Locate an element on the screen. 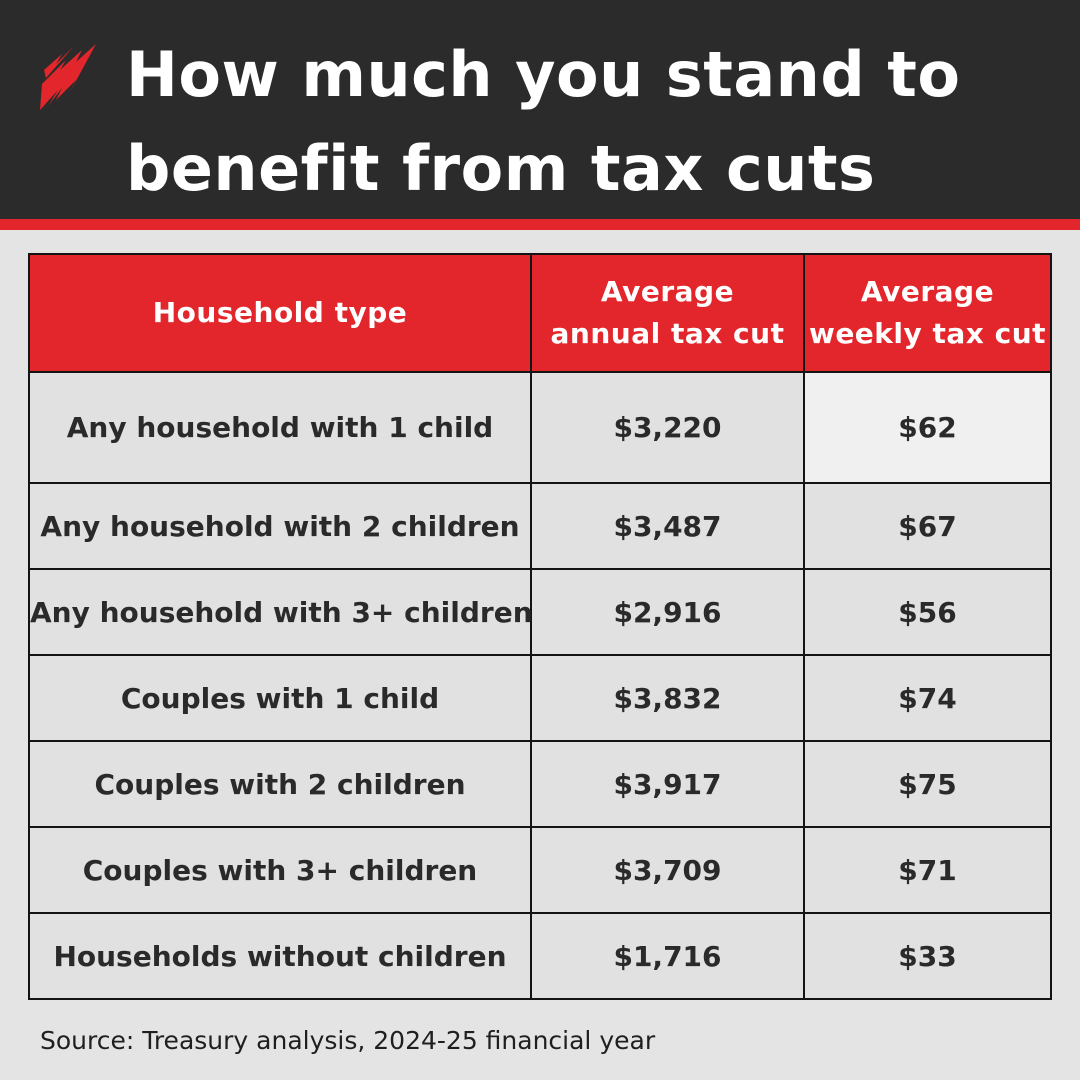 The image size is (1080, 1080). title-line-1: How much you stand to is located at coordinates (543, 74).